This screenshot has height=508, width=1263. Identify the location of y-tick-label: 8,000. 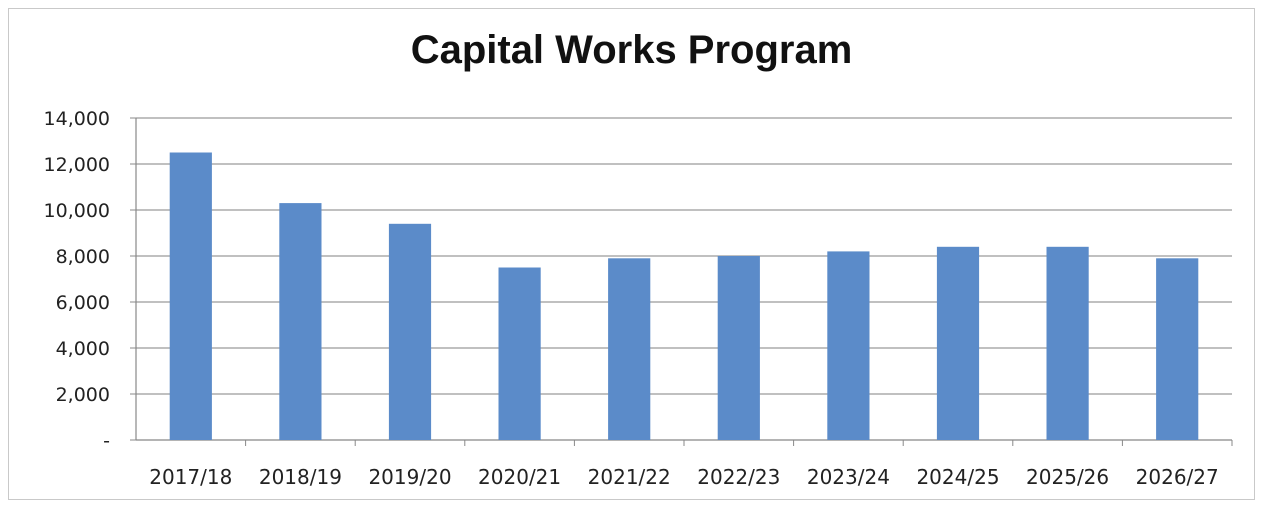
(83, 257).